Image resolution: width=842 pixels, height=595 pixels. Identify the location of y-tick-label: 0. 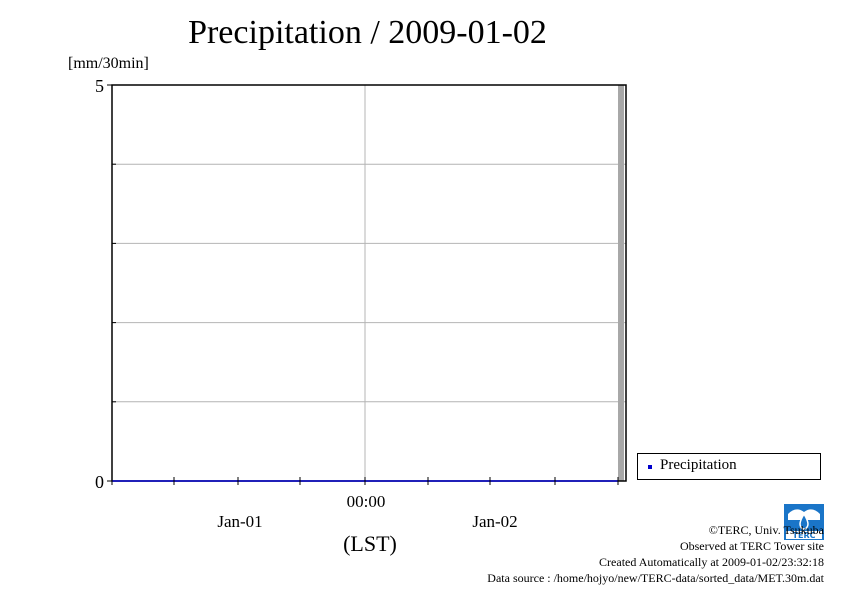
(99, 482).